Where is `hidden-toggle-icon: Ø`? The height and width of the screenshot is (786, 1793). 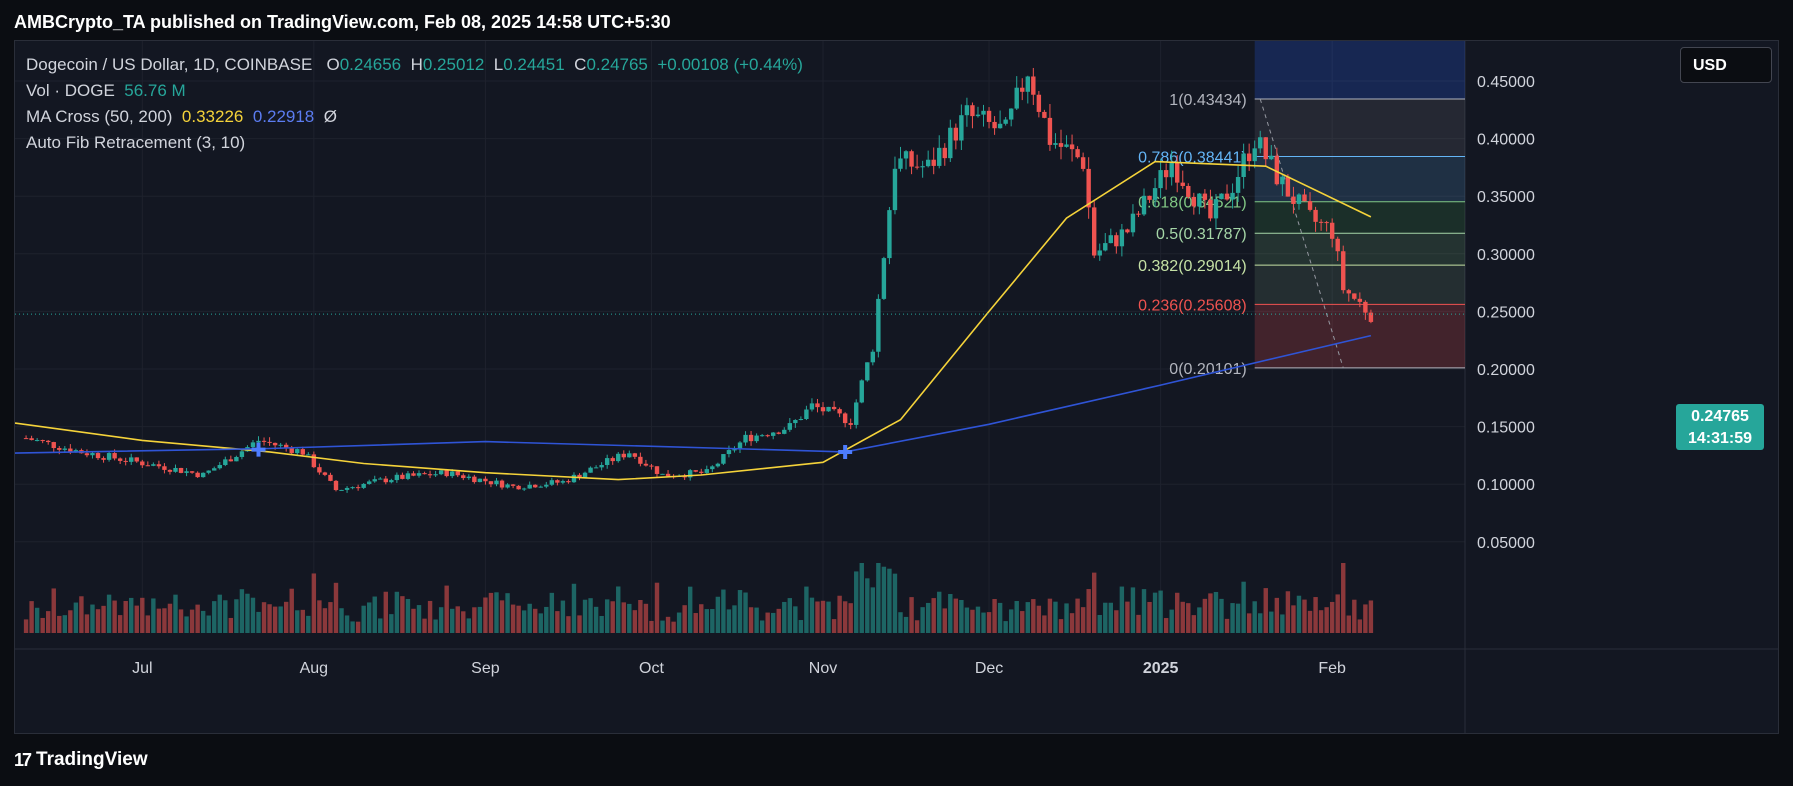
hidden-toggle-icon: Ø is located at coordinates (330, 116).